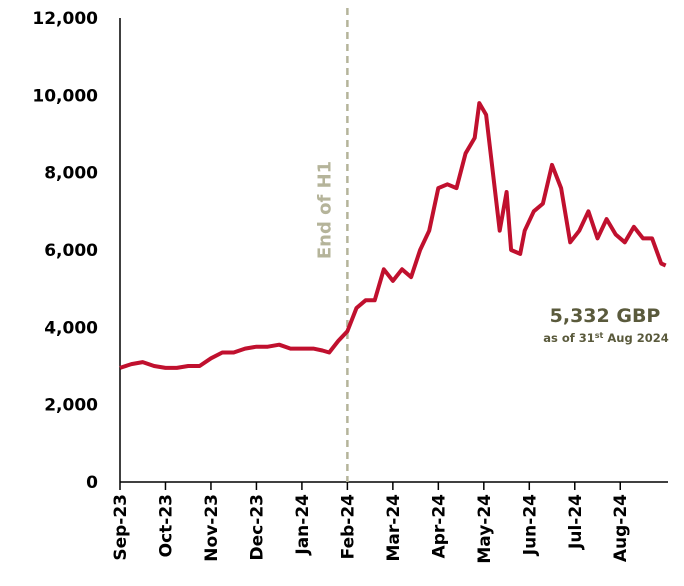 The image size is (684, 586). I want to click on x-tick-label: Aug-24, so click(621, 528).